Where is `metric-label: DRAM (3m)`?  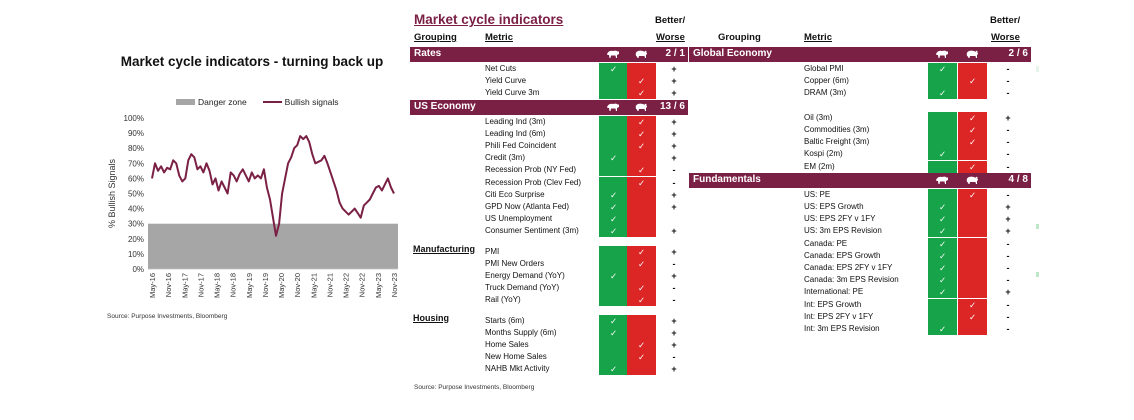 metric-label: DRAM (3m) is located at coordinates (825, 93).